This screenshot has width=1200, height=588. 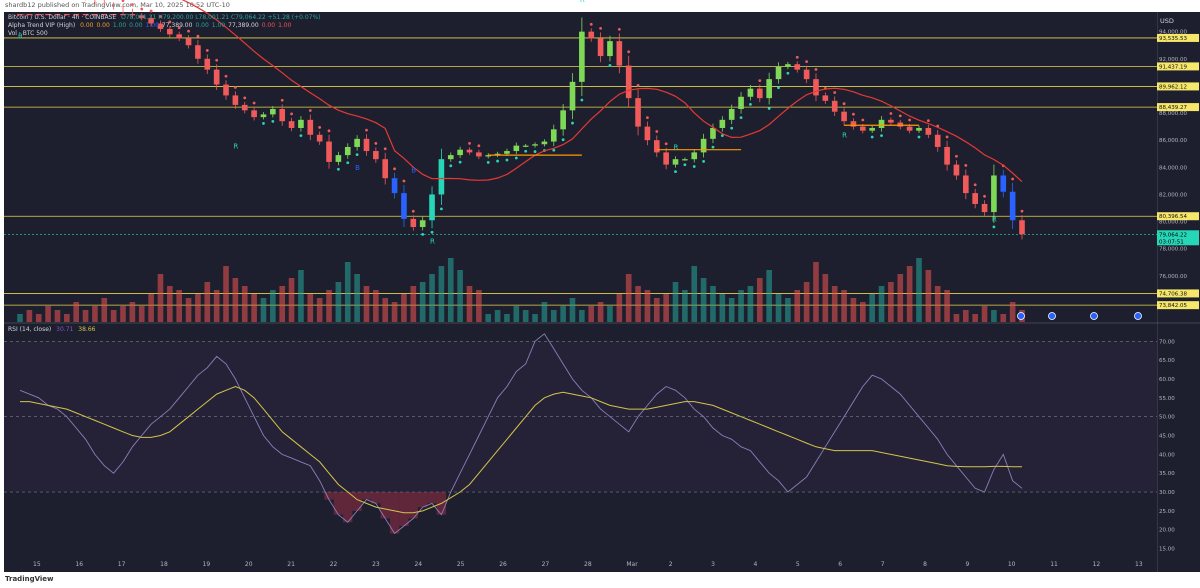 What do you see at coordinates (1097, 564) in the screenshot?
I see `time-axis-label: 12` at bounding box center [1097, 564].